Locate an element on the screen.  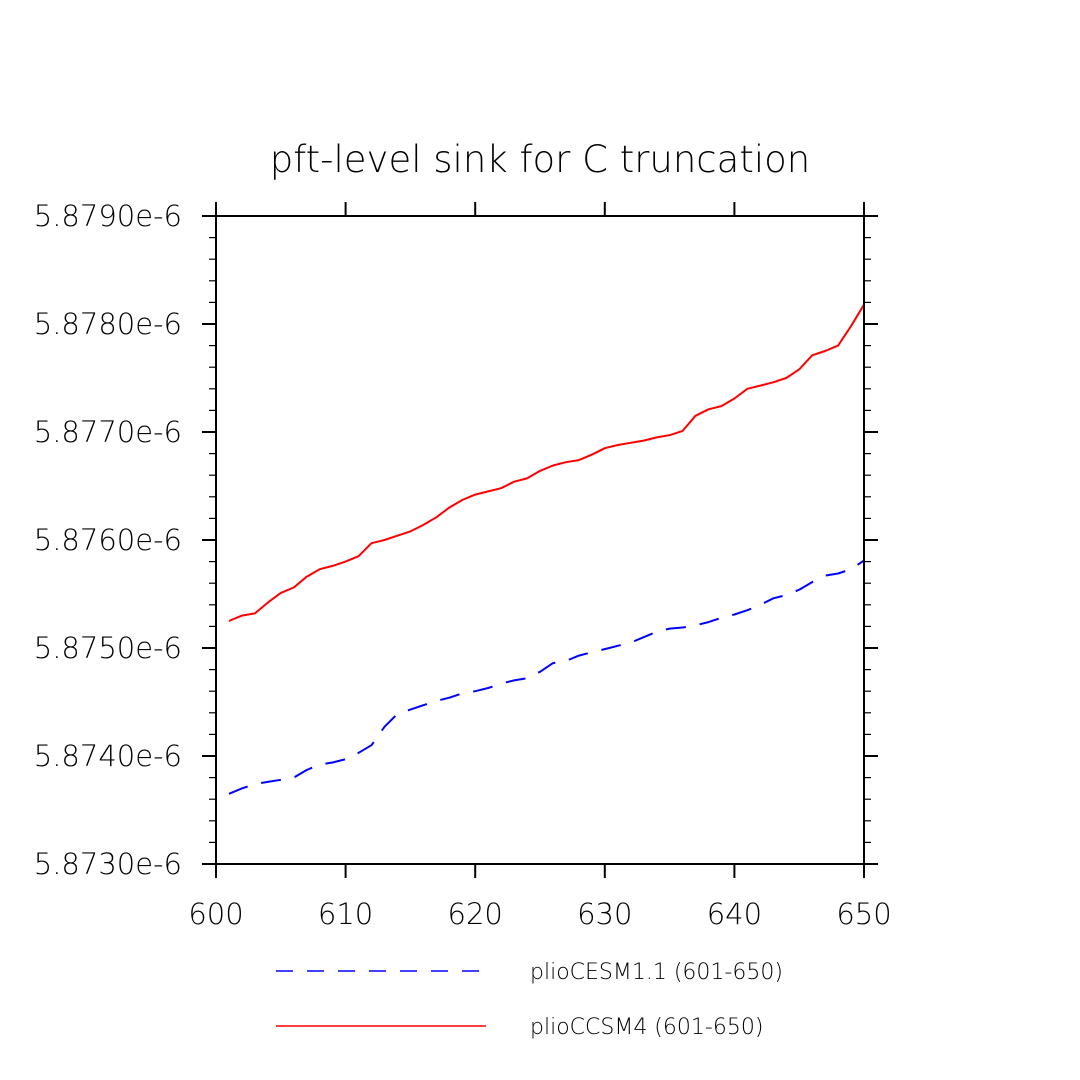
x-tick-label: 650 is located at coordinates (863, 914).